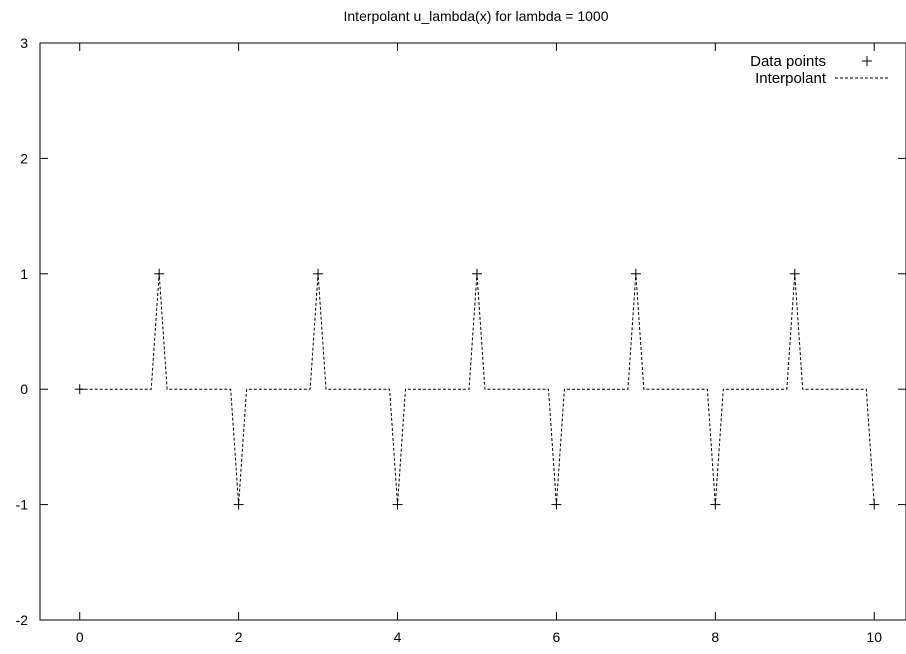  I want to click on legend-marker-data-points, so click(867, 61).